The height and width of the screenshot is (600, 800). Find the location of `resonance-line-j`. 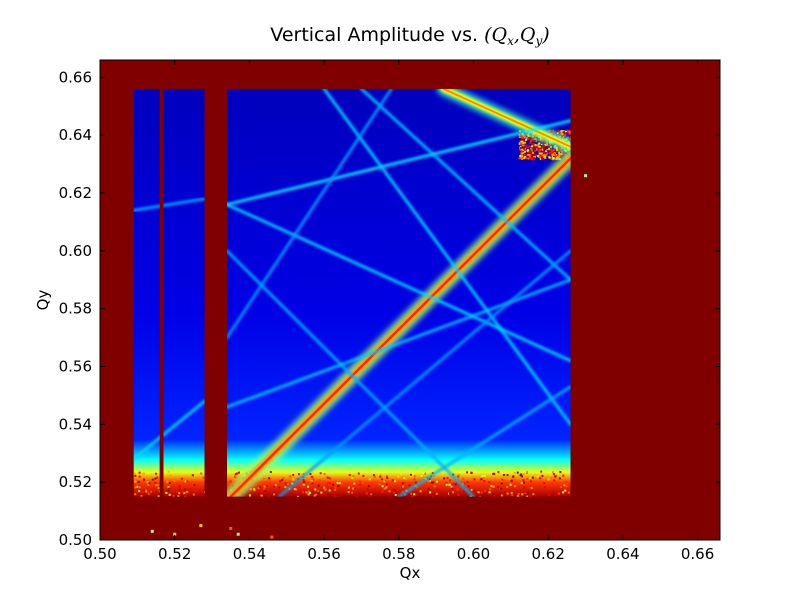

resonance-line-j is located at coordinates (169, 430).